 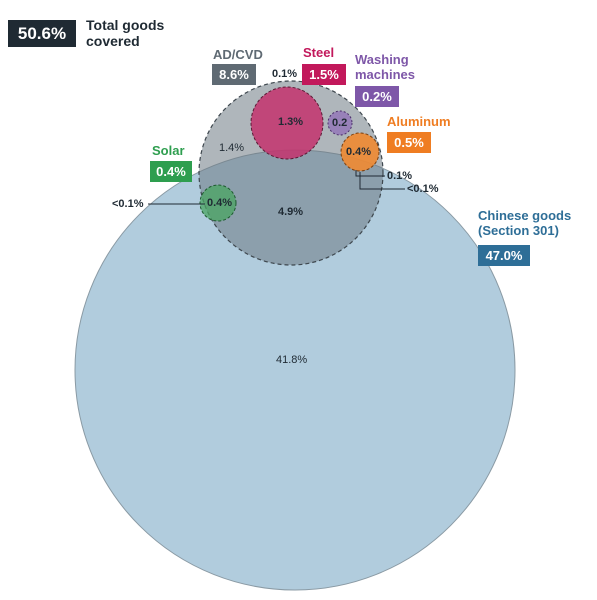 What do you see at coordinates (423, 189) in the screenshot?
I see `aluminum-edge-b-value: <0.1%` at bounding box center [423, 189].